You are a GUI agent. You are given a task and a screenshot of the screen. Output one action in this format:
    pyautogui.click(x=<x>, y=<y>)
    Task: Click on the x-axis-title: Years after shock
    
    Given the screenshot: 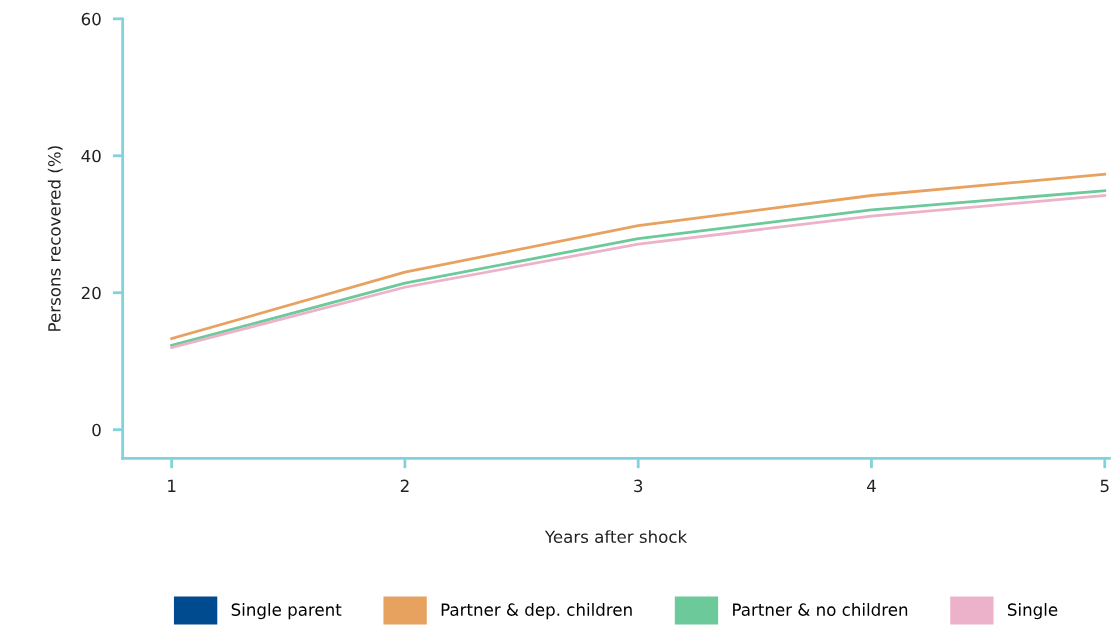 What is the action you would take?
    pyautogui.click(x=616, y=537)
    